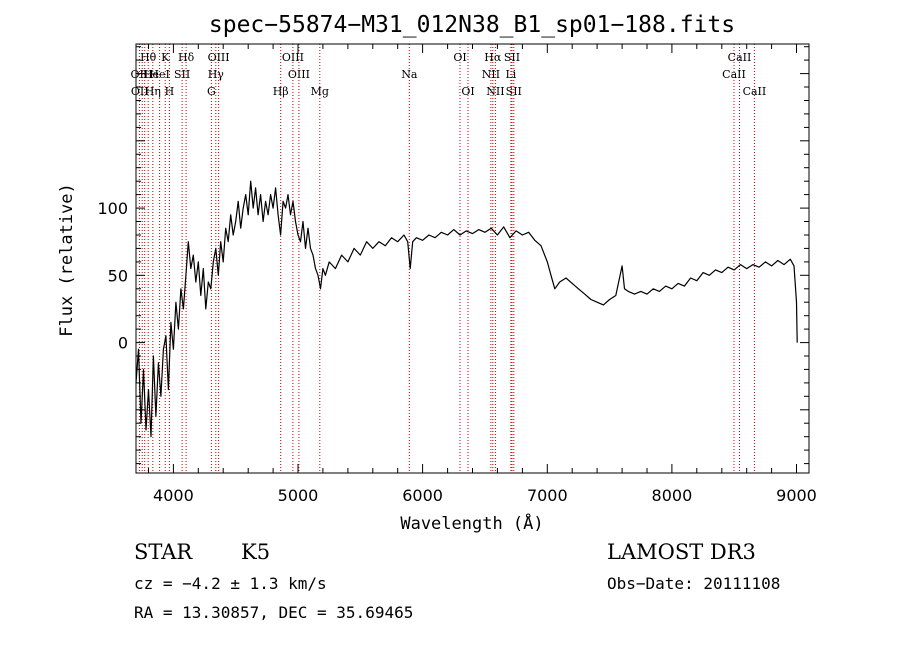 The image size is (900, 649). Describe the element at coordinates (112, 208) in the screenshot. I see `y-tick-label: 100` at that location.